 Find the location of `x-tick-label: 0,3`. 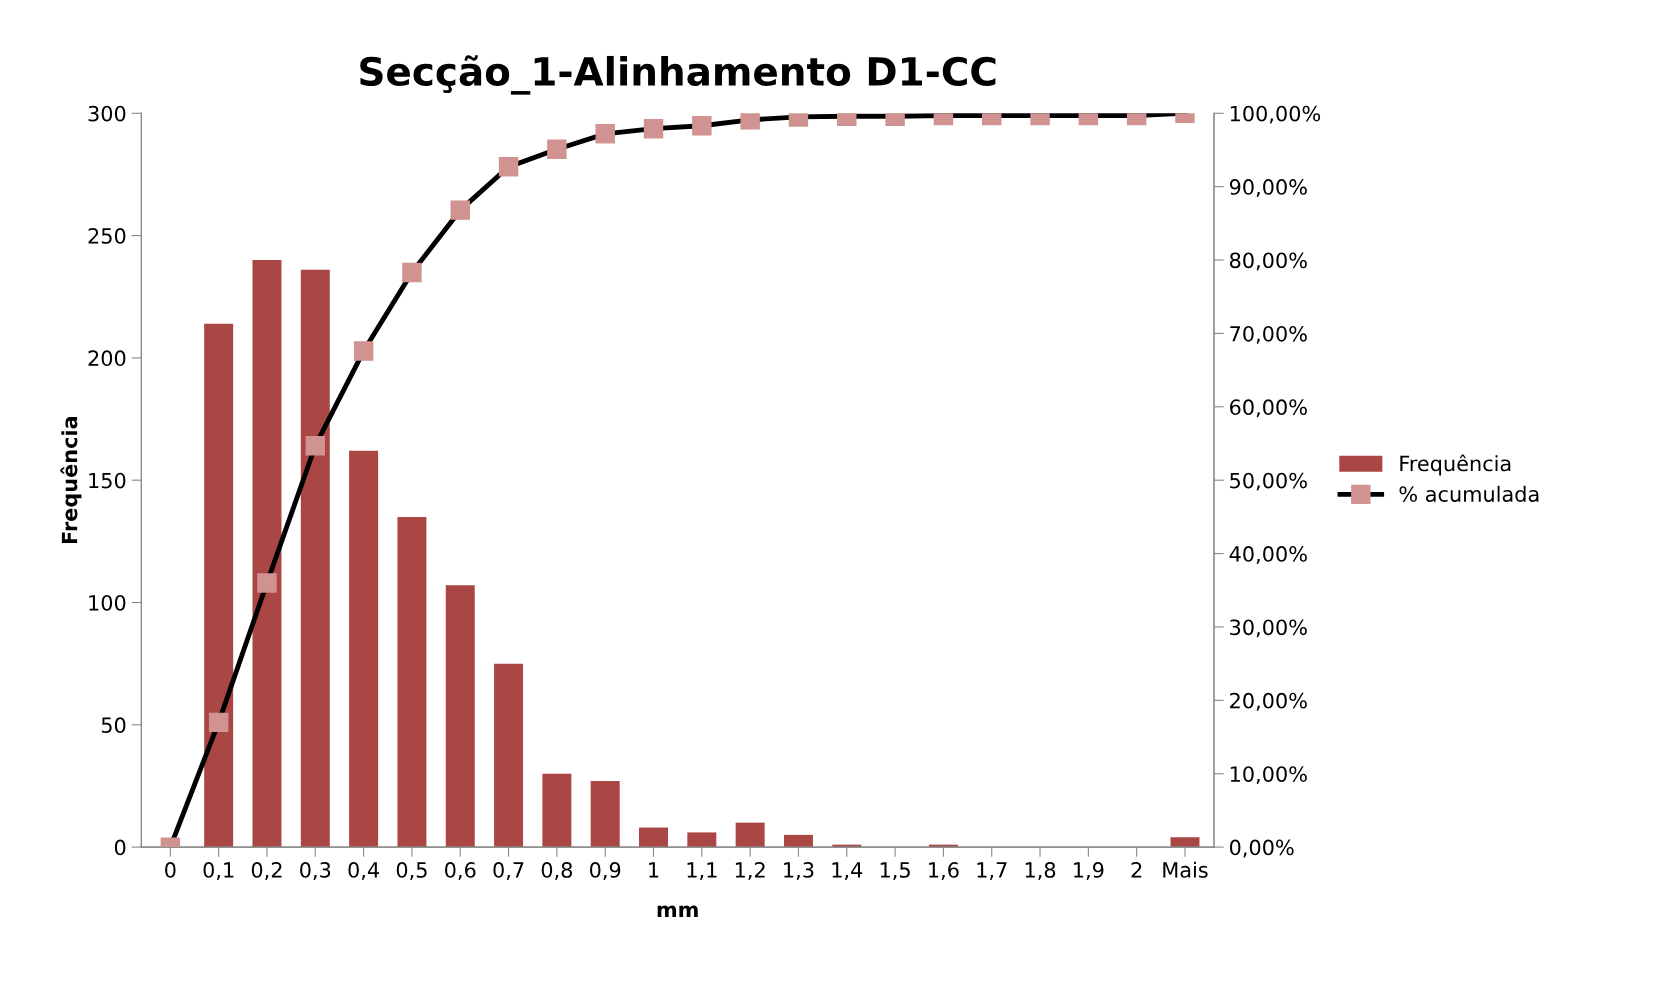

x-tick-label: 0,3 is located at coordinates (315, 871).